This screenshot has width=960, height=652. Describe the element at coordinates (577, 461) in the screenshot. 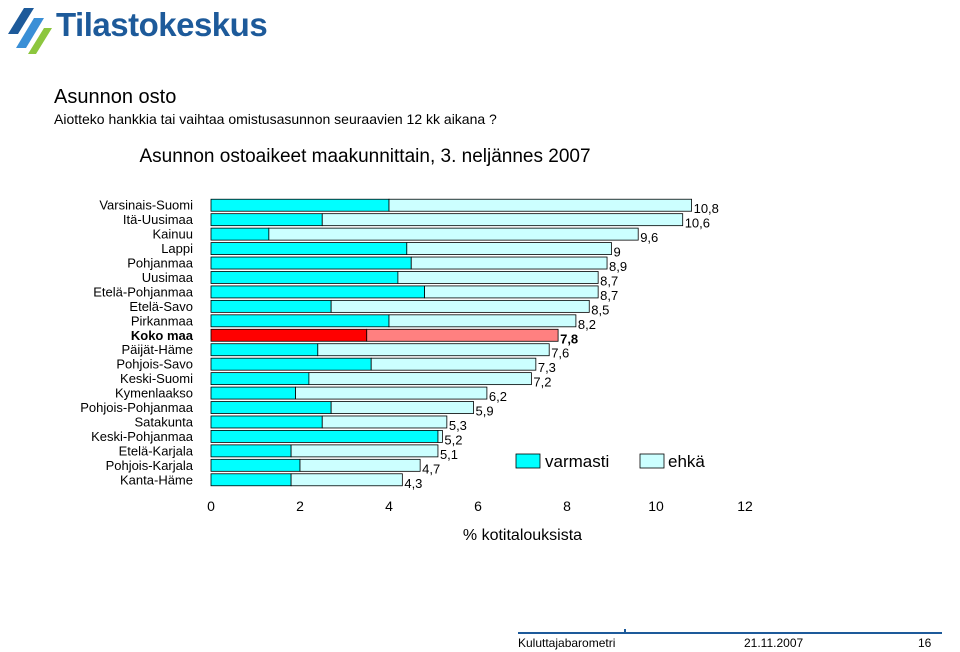

I see `legend-label-varmasti: varmasti` at that location.